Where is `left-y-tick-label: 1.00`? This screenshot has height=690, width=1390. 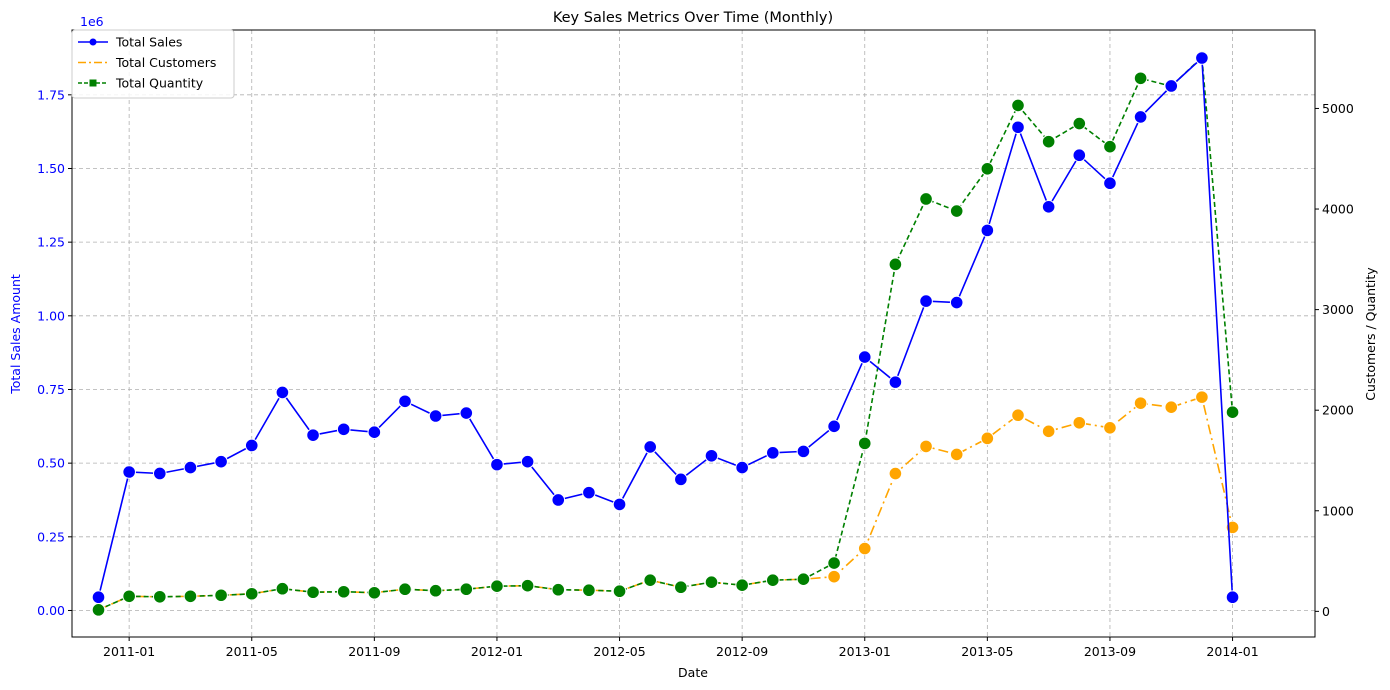 left-y-tick-label: 1.00 is located at coordinates (51, 315).